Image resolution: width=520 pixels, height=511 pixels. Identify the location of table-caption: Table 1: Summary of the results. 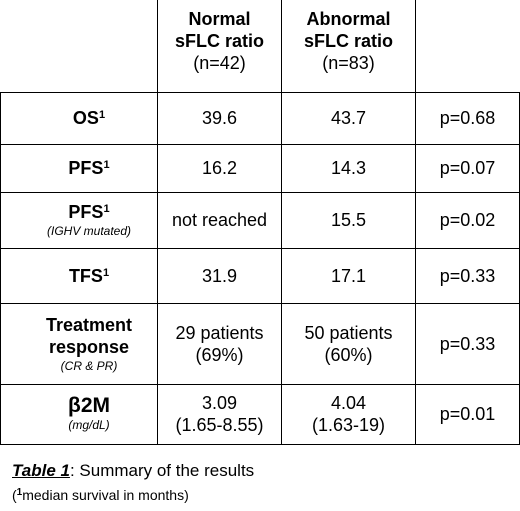
(133, 471).